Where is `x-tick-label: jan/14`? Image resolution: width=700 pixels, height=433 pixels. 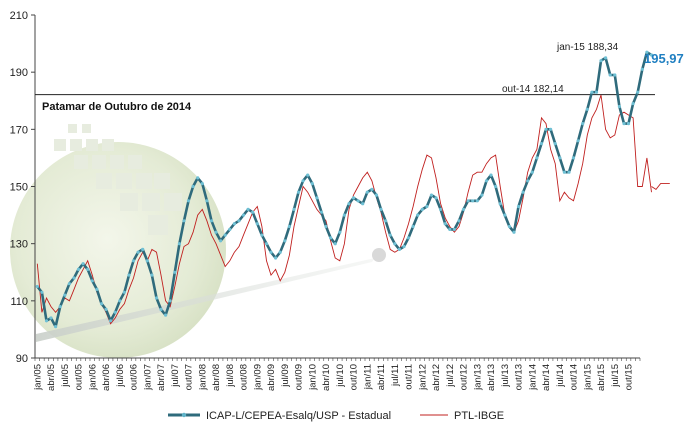 x-tick-label: jan/14 is located at coordinates (532, 377).